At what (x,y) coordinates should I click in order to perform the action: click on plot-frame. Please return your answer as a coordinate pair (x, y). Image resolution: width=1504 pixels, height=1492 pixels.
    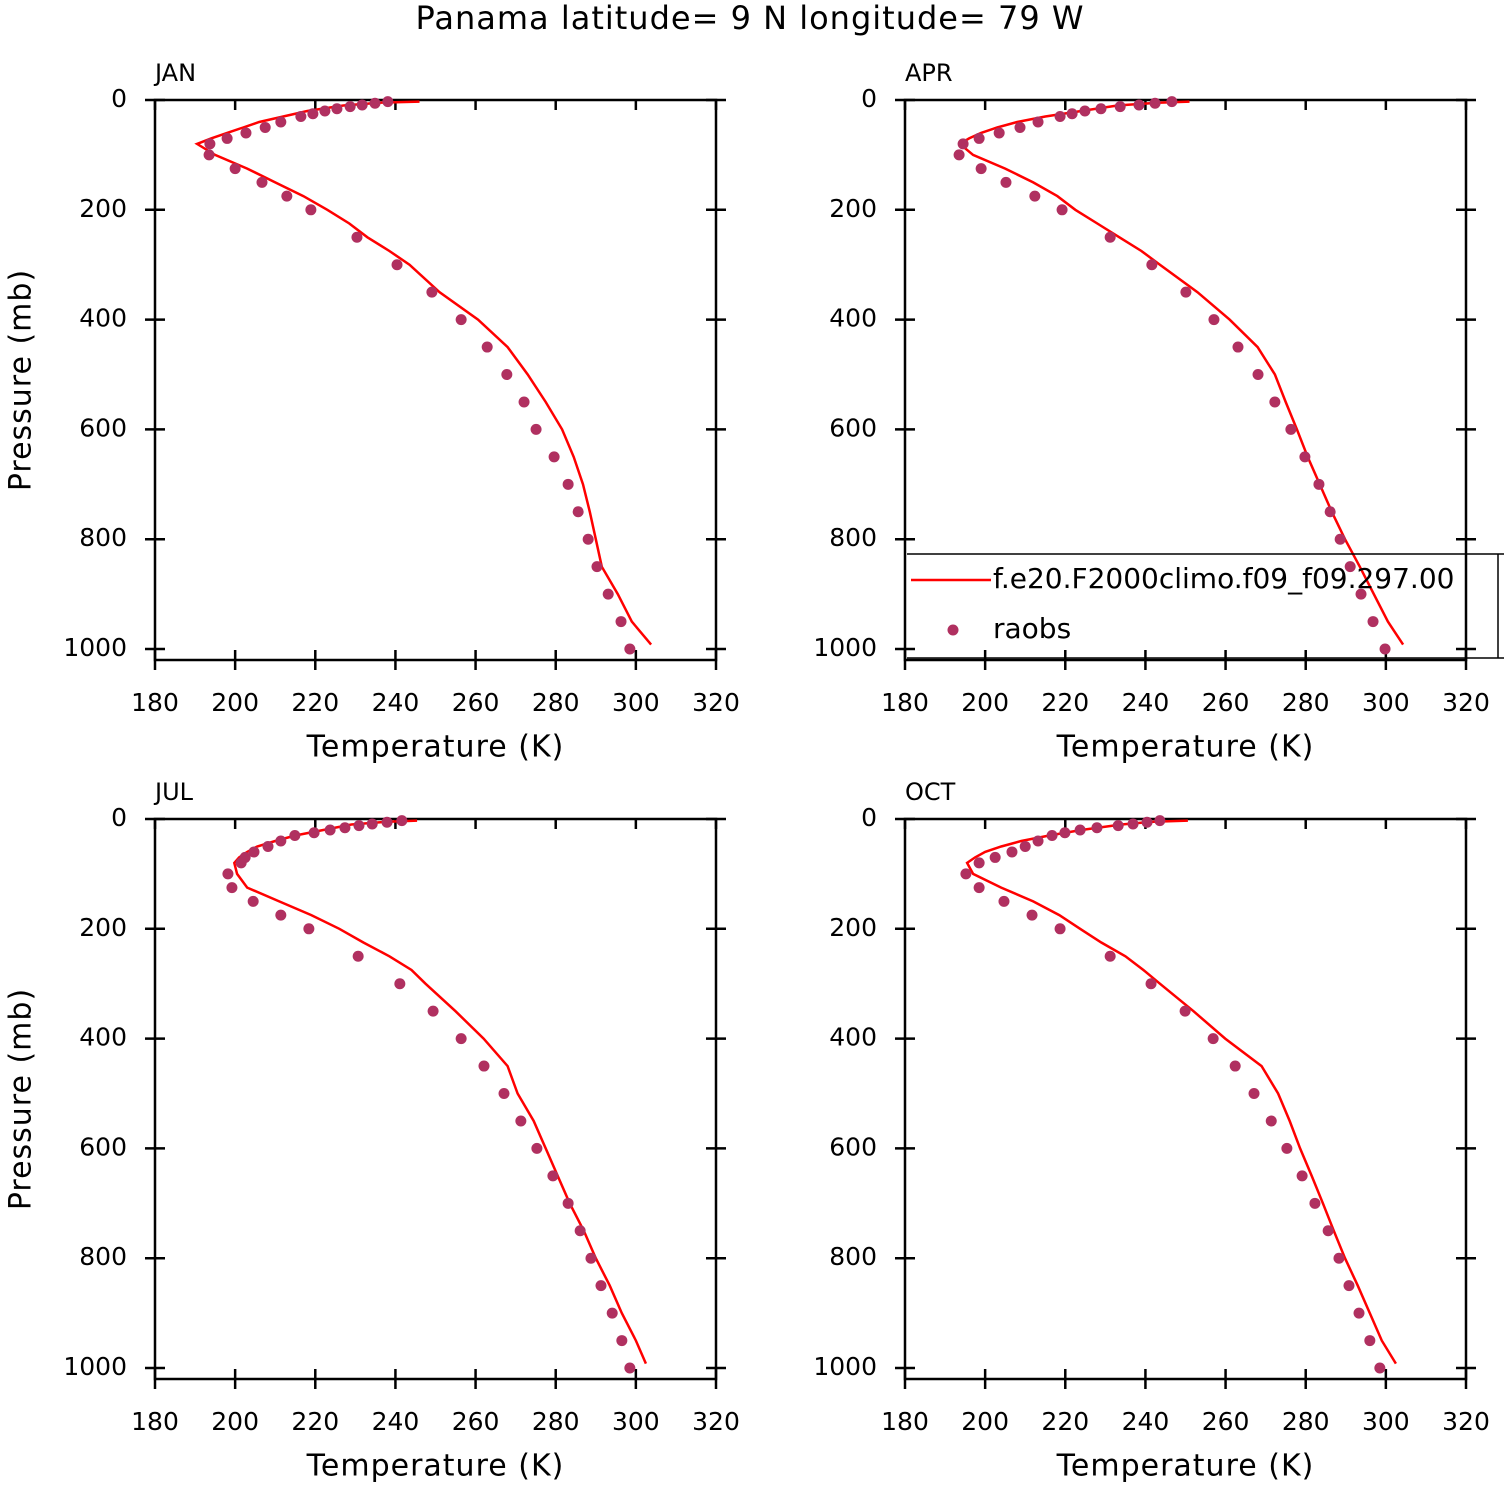
    Looking at the image, I should click on (1185, 1099).